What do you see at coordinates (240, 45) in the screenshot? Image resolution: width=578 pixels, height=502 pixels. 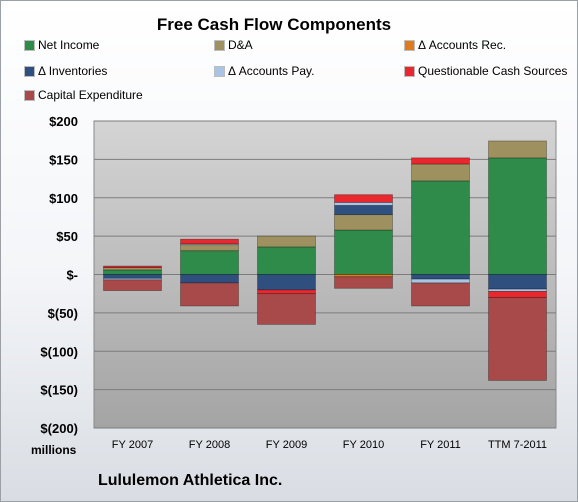 I see `legend-label: D&A` at bounding box center [240, 45].